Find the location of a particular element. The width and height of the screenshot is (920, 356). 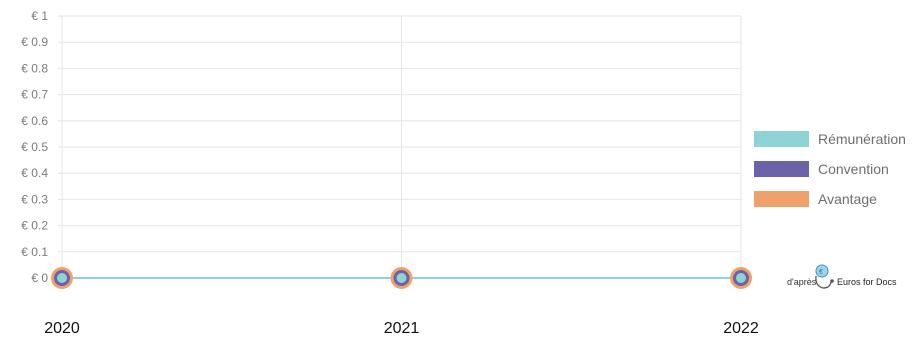

legend-label: Avantage is located at coordinates (847, 199).